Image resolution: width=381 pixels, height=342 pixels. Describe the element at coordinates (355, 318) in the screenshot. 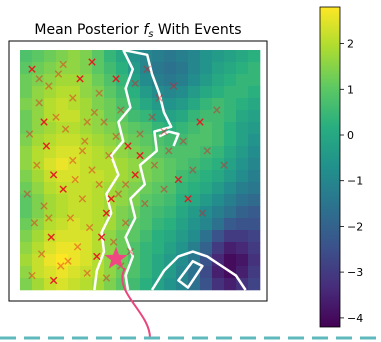

I see `colorbar-tick-label: −4` at that location.